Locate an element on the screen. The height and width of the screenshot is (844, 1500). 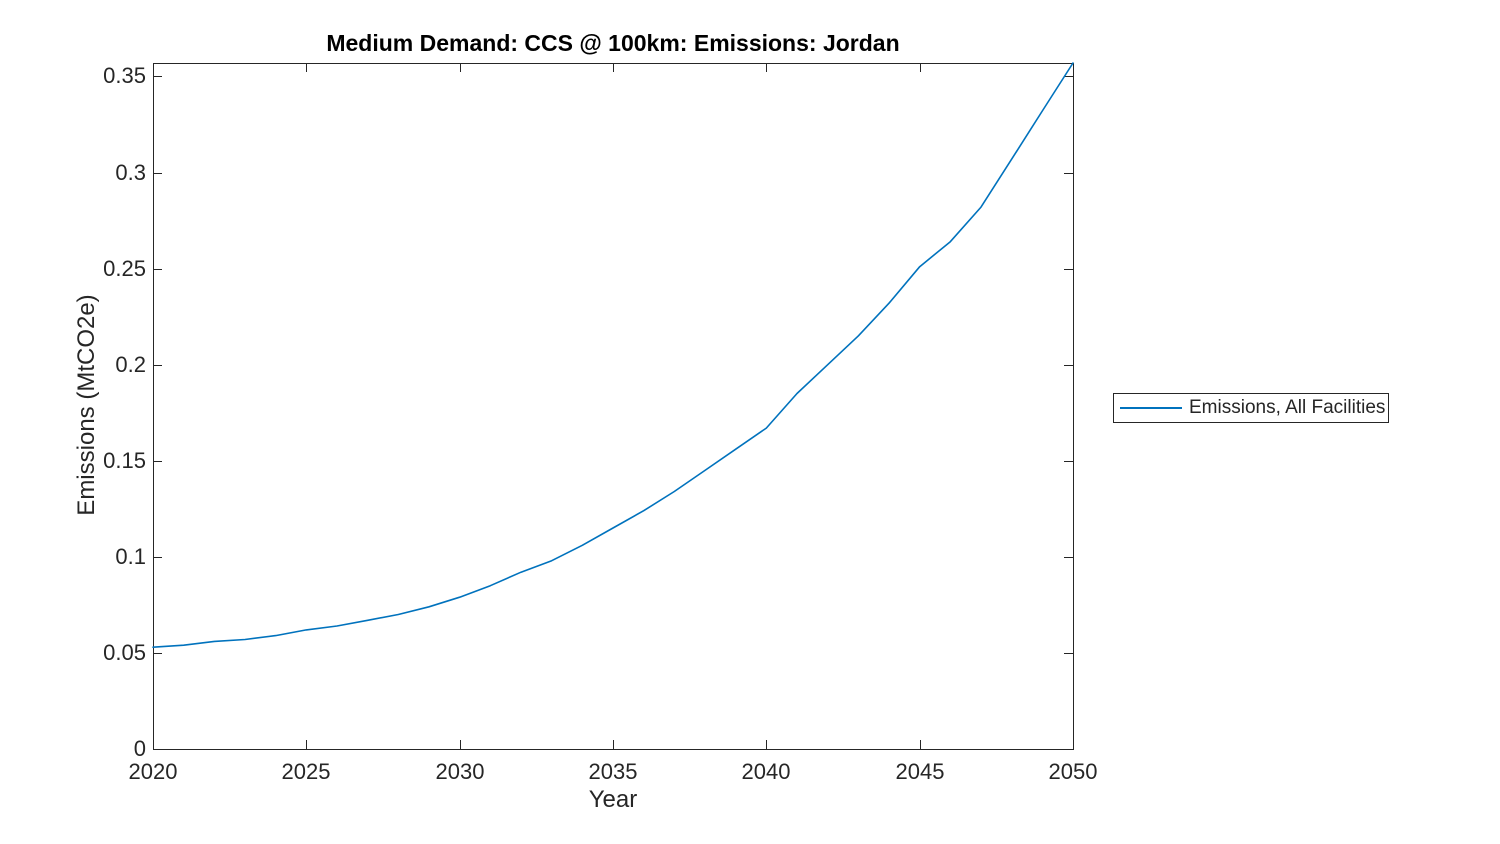
x-tick-label: 2020 is located at coordinates (153, 771).